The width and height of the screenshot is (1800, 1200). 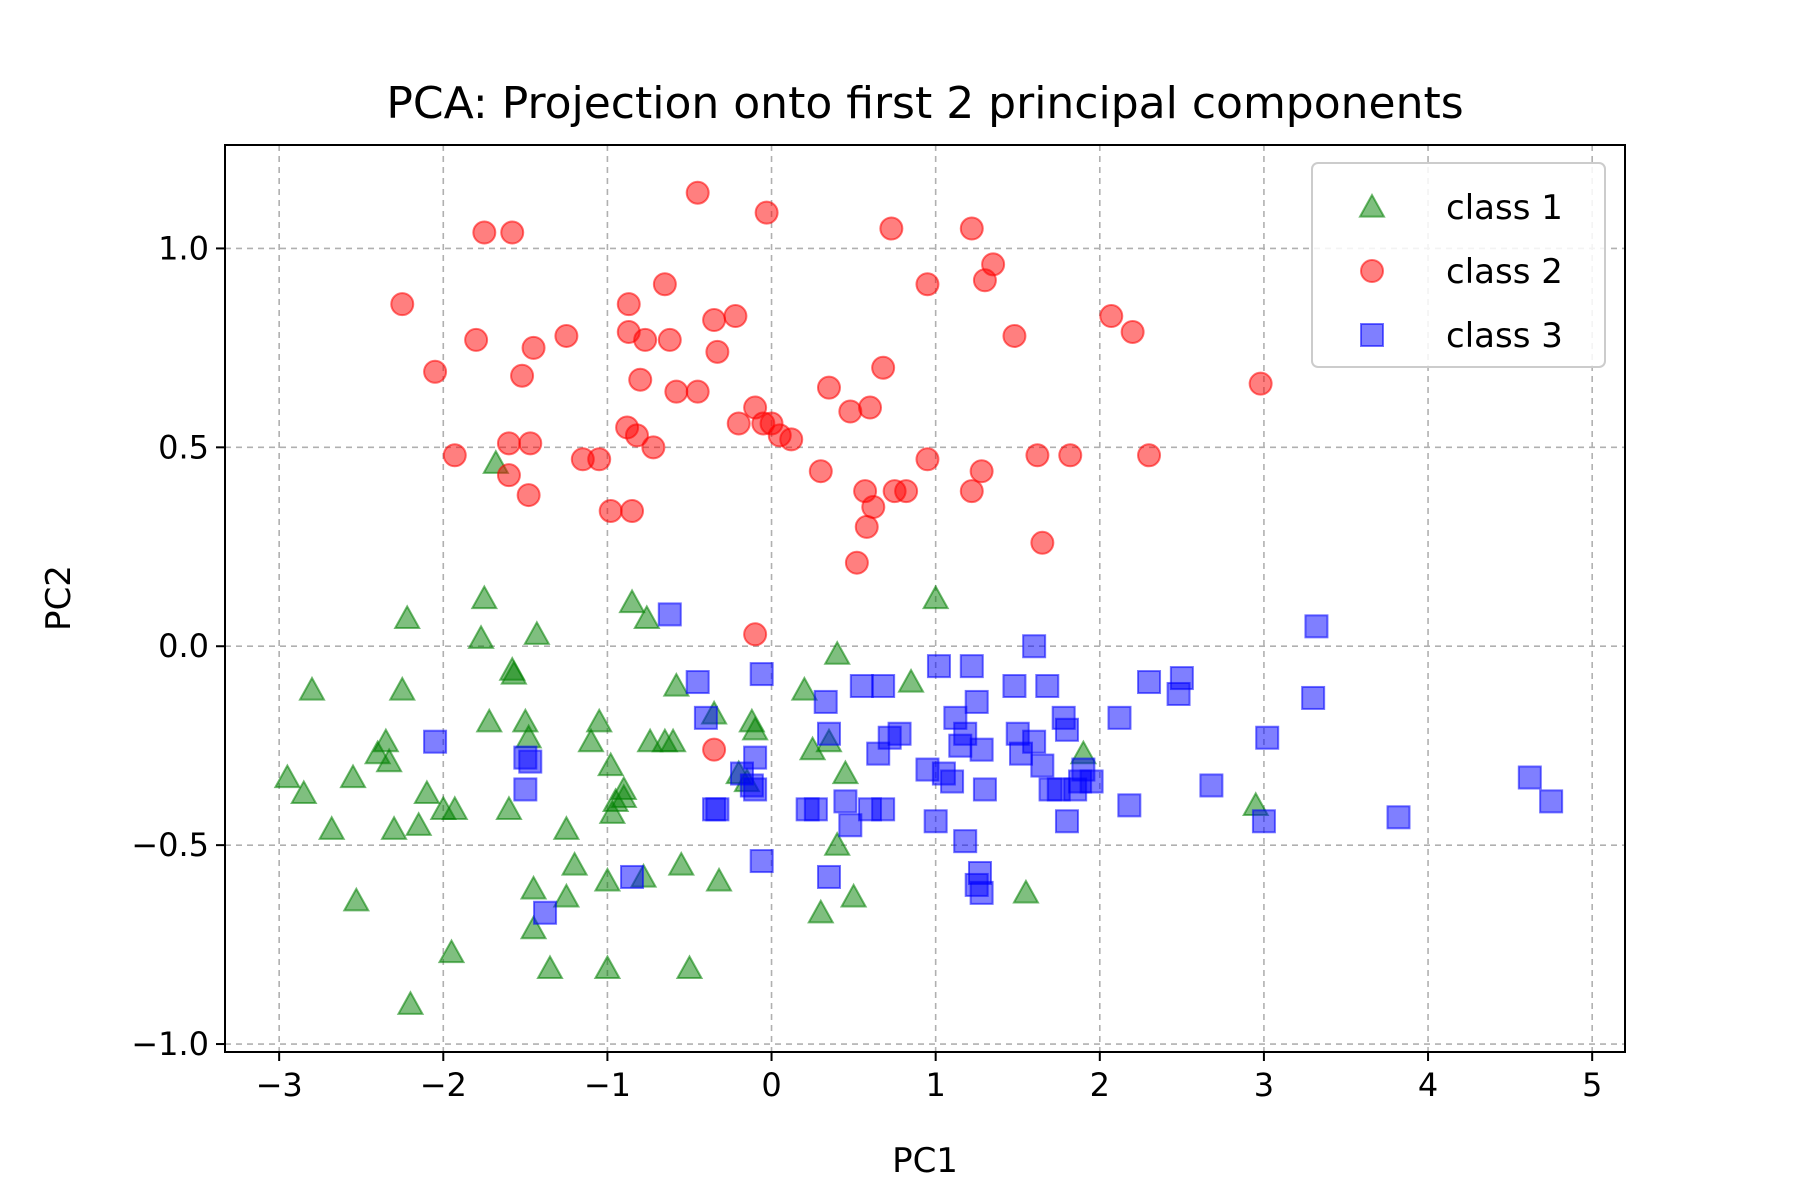 I want to click on x-axis-label: PC1, so click(x=925, y=1161).